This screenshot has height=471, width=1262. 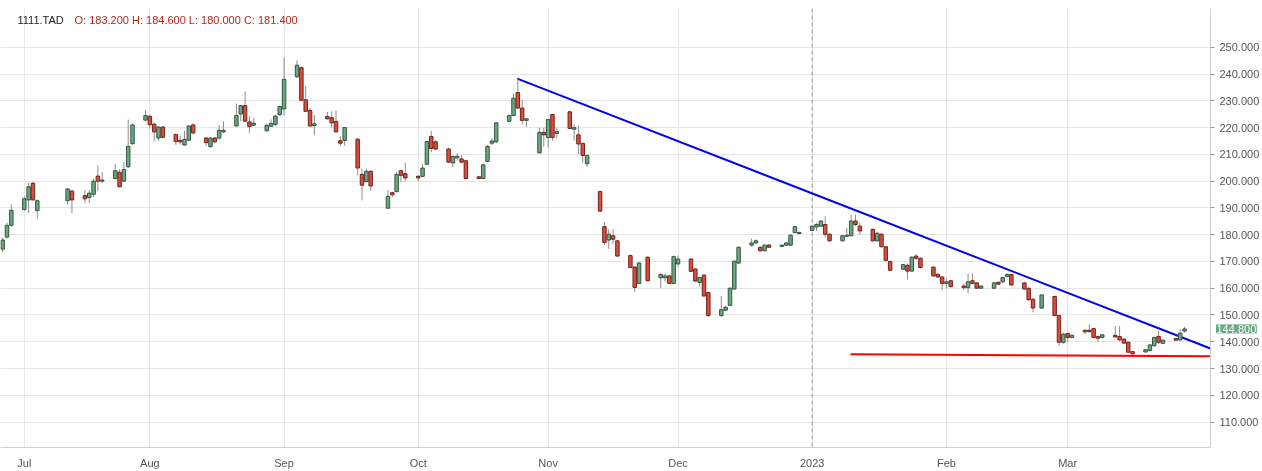 I want to click on y-tick-label: 180.000, so click(x=1239, y=234).